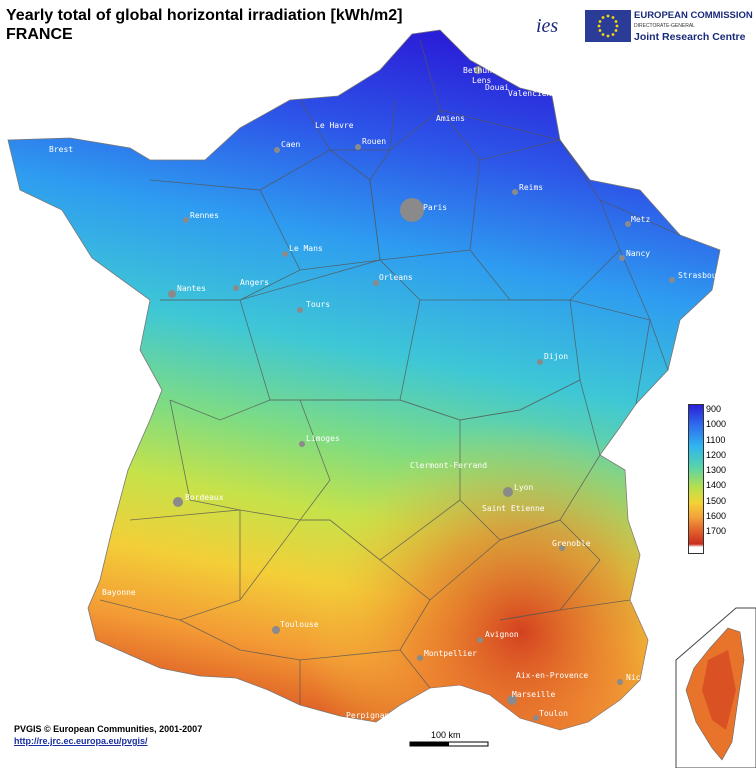  I want to click on city-label: Clermont-Ferrand, so click(448, 465).